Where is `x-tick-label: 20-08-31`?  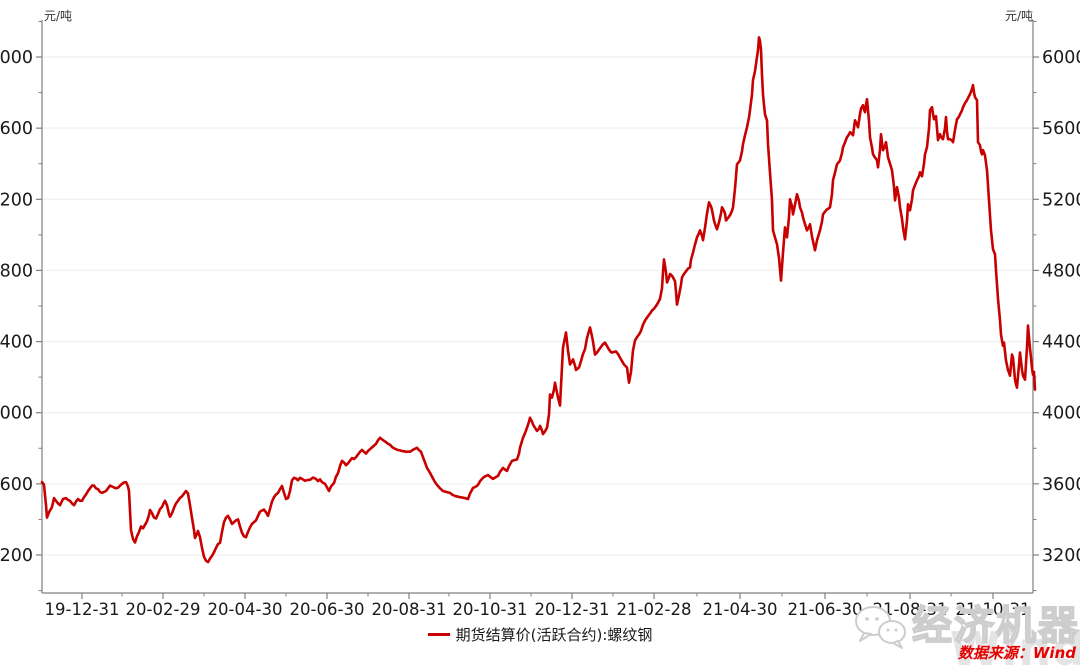 x-tick-label: 20-08-31 is located at coordinates (409, 609).